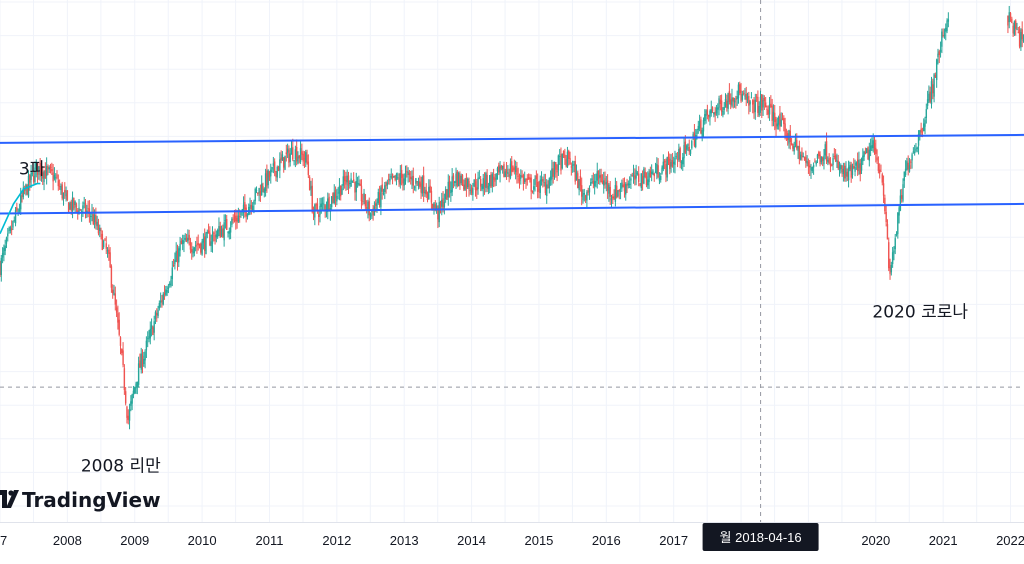 The height and width of the screenshot is (564, 1024). What do you see at coordinates (512, 174) in the screenshot?
I see `trendlines` at bounding box center [512, 174].